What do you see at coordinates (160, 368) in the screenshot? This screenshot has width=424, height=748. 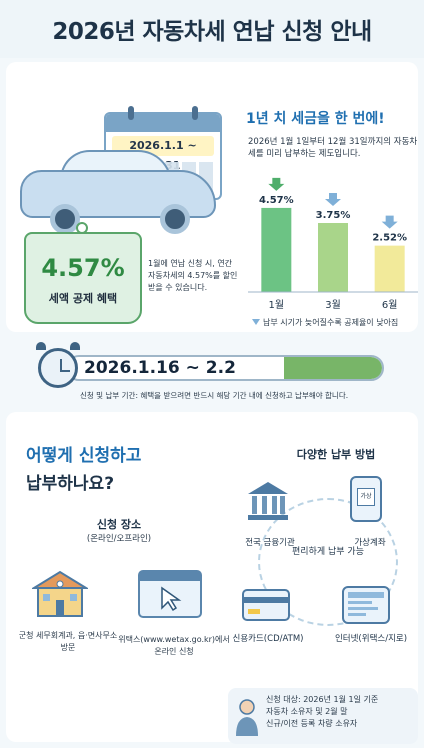 I see `period-range: 2026.1.16 ~ 2.2` at bounding box center [160, 368].